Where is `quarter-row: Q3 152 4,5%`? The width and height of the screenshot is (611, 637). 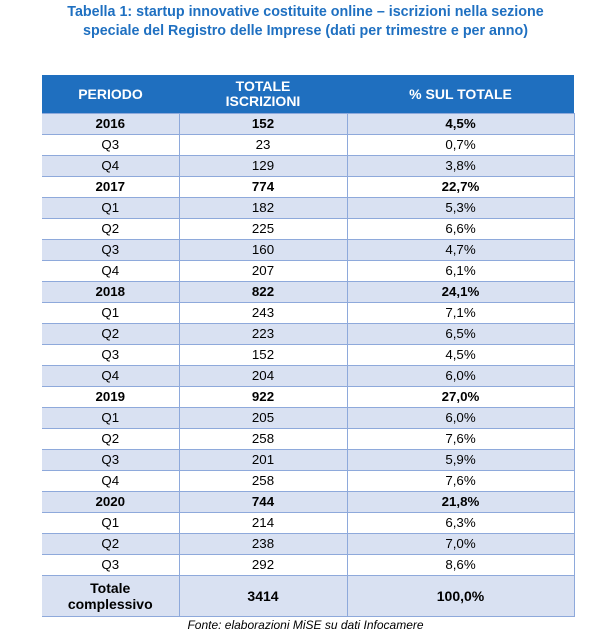
quarter-row: Q3 152 4,5% is located at coordinates (308, 355).